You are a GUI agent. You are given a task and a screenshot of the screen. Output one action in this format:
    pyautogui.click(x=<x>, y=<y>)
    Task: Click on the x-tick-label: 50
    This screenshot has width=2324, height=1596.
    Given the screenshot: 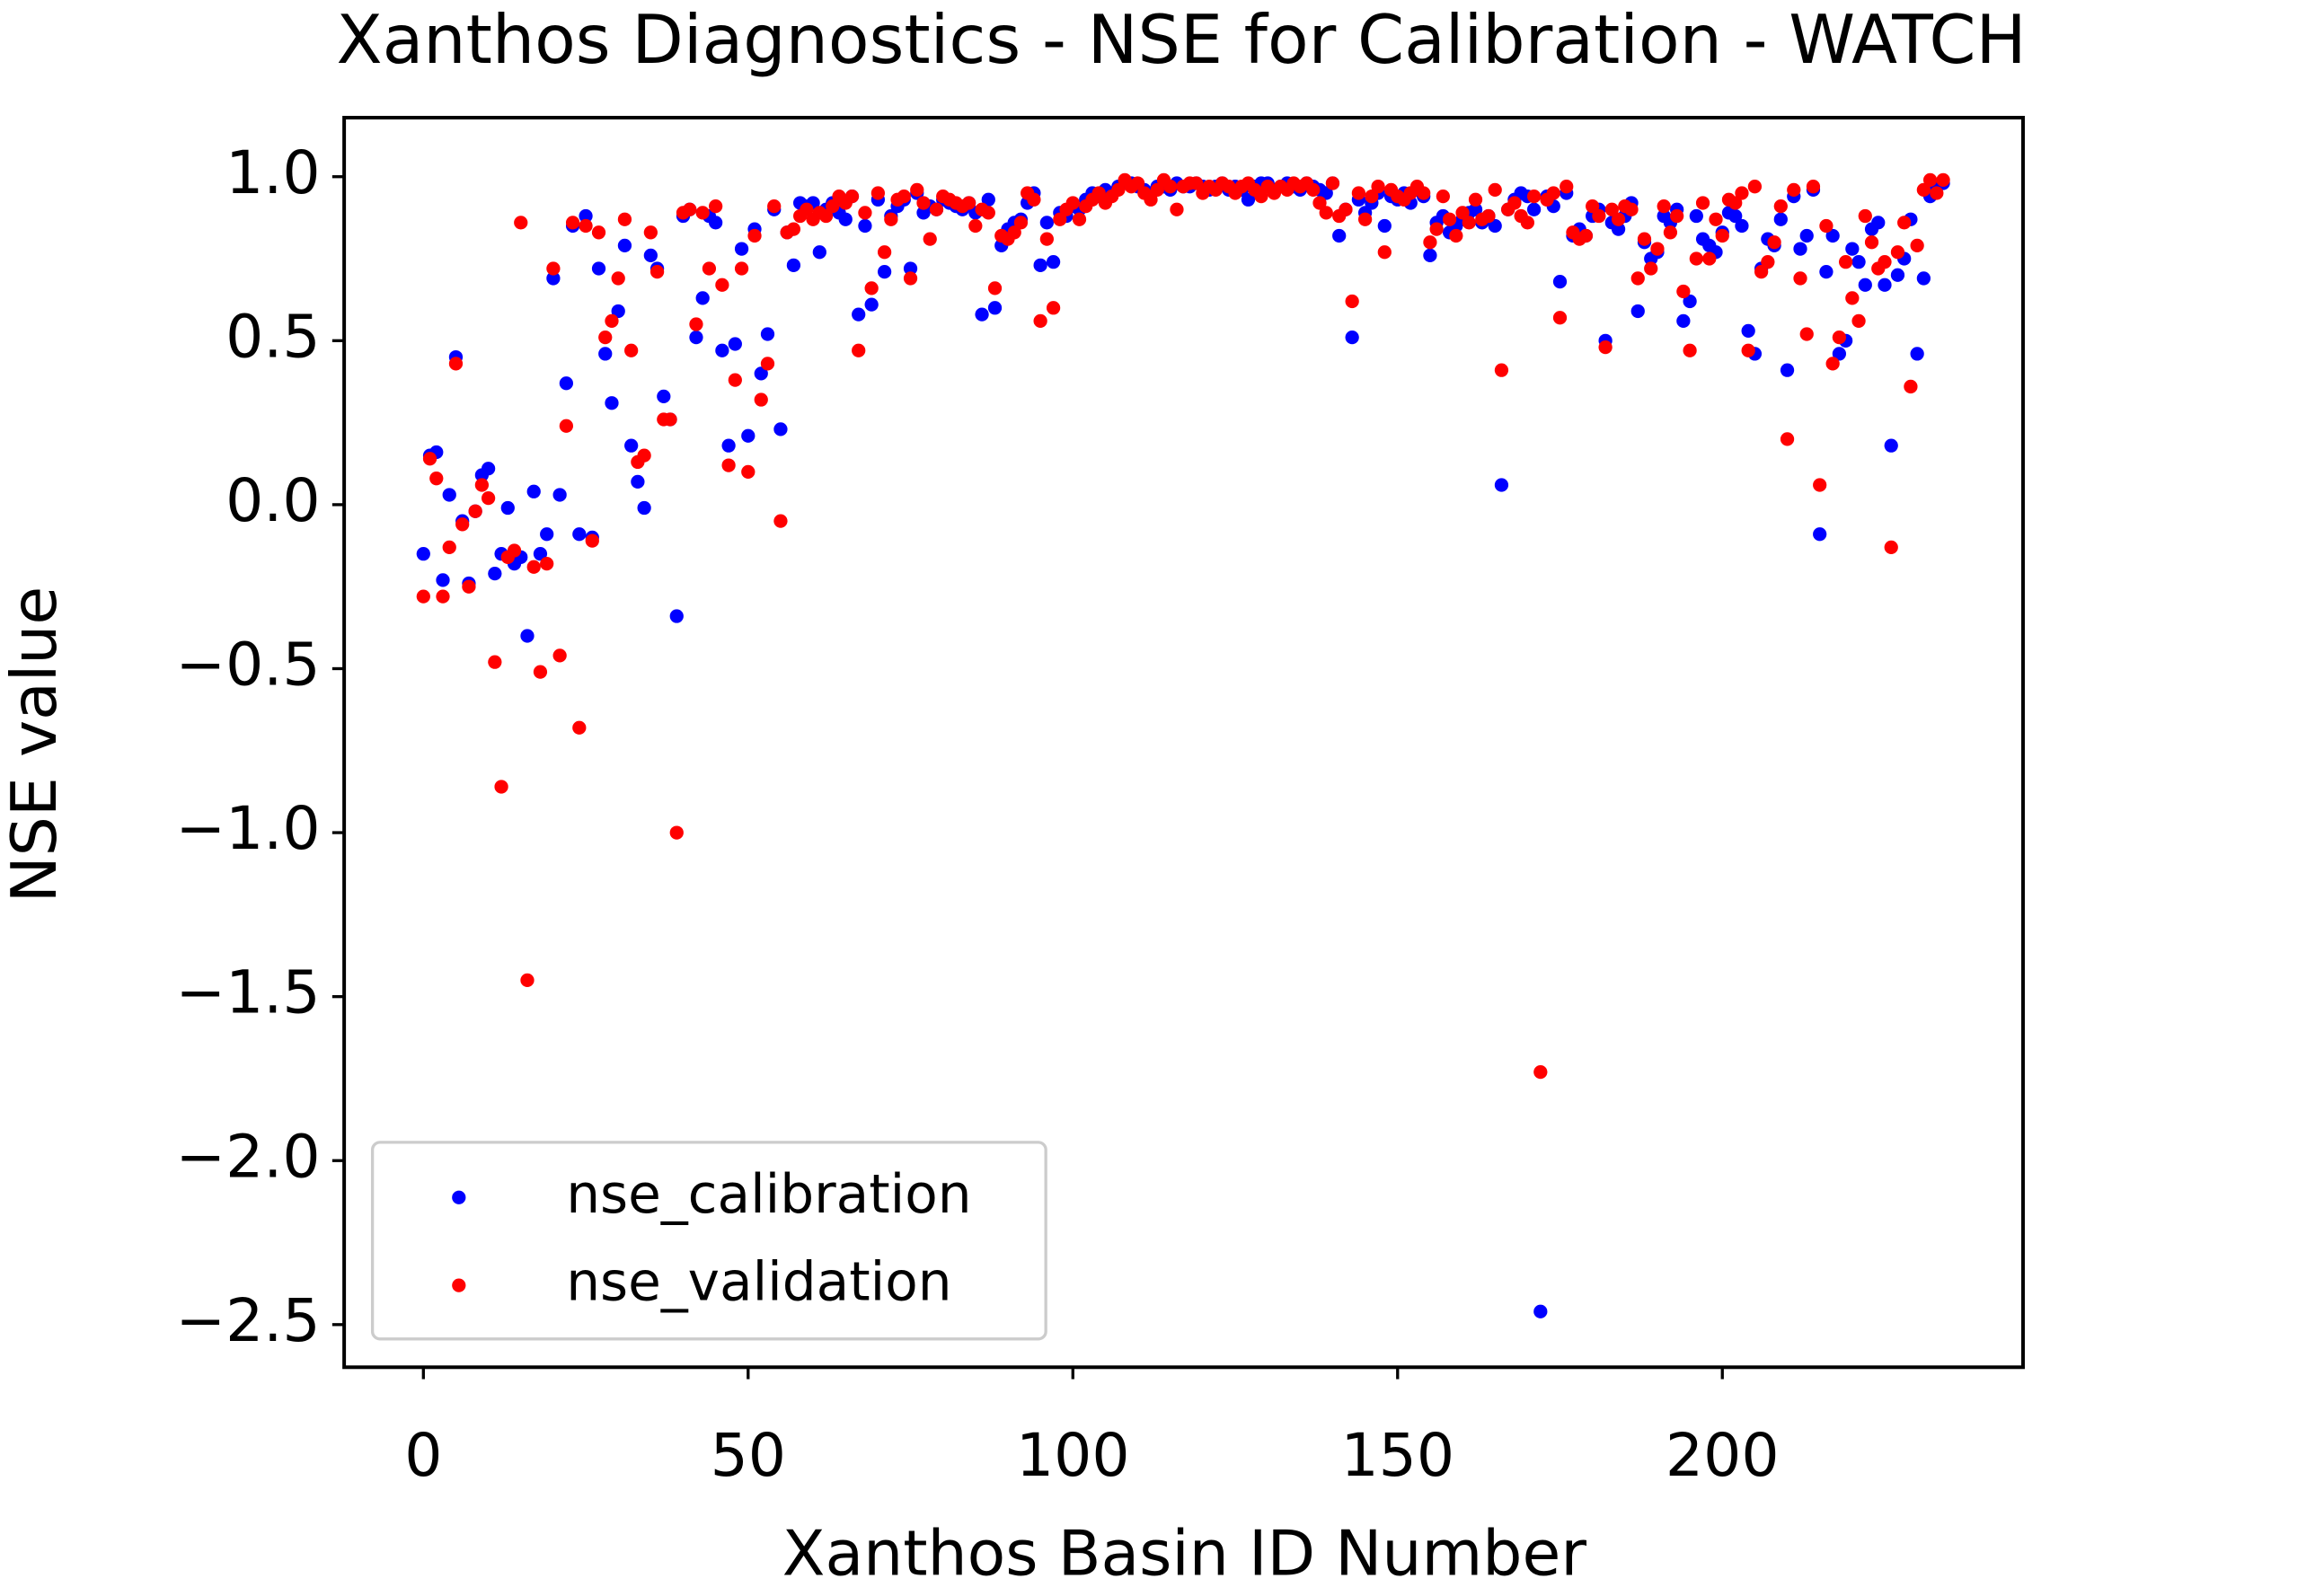 What is the action you would take?
    pyautogui.click(x=748, y=1455)
    